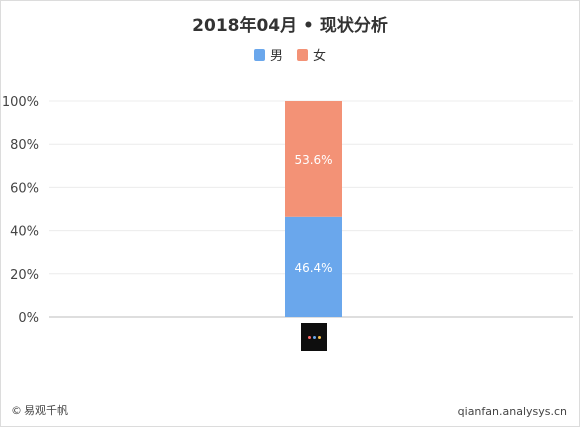 The width and height of the screenshot is (580, 427). I want to click on legend-label-male: 男, so click(276, 56).